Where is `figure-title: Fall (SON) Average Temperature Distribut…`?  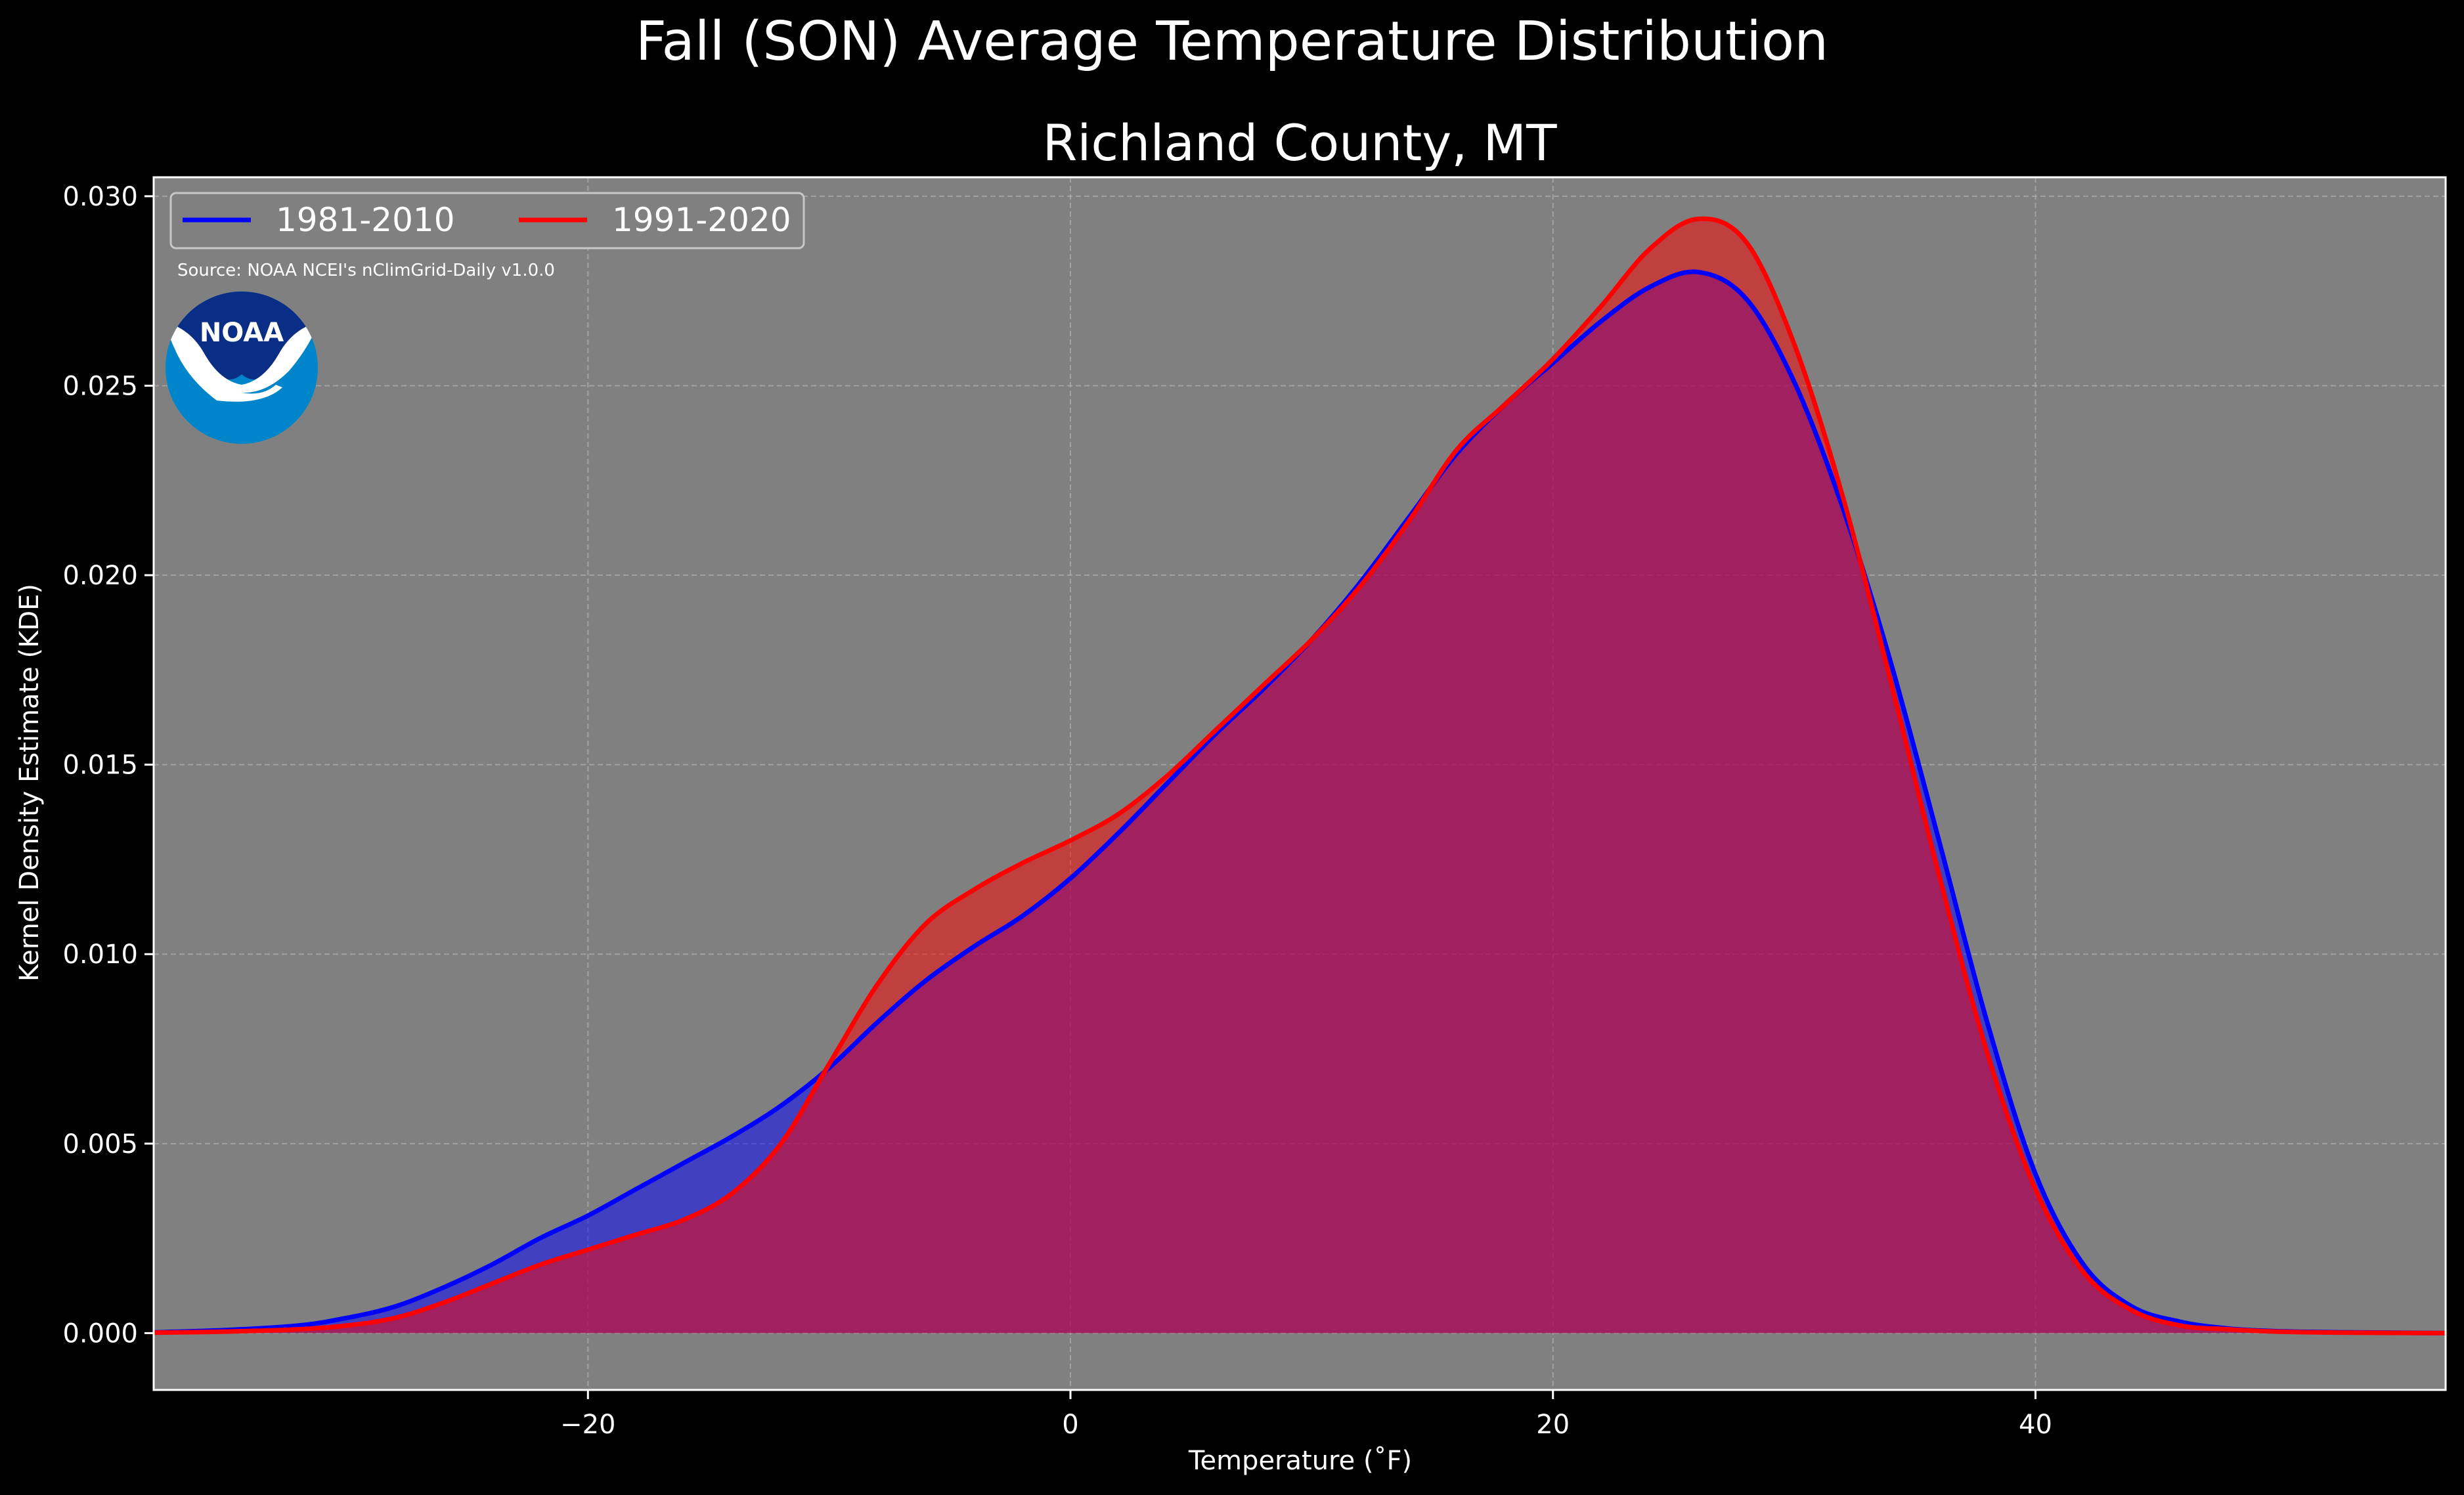
figure-title: Fall (SON) Average Temperature Distribut… is located at coordinates (1232, 42).